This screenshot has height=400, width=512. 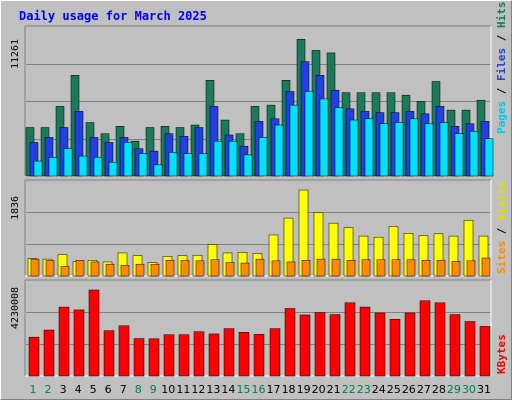 What do you see at coordinates (349, 389) in the screenshot?
I see `x-tick-label-day-22: 22` at bounding box center [349, 389].